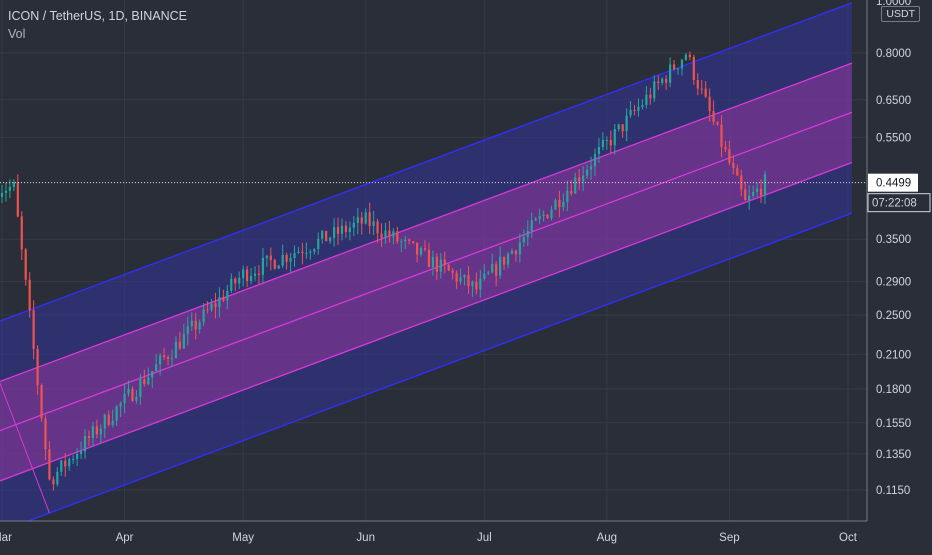 The image size is (932, 555). Describe the element at coordinates (899, 536) in the screenshot. I see `axis-corner` at that location.